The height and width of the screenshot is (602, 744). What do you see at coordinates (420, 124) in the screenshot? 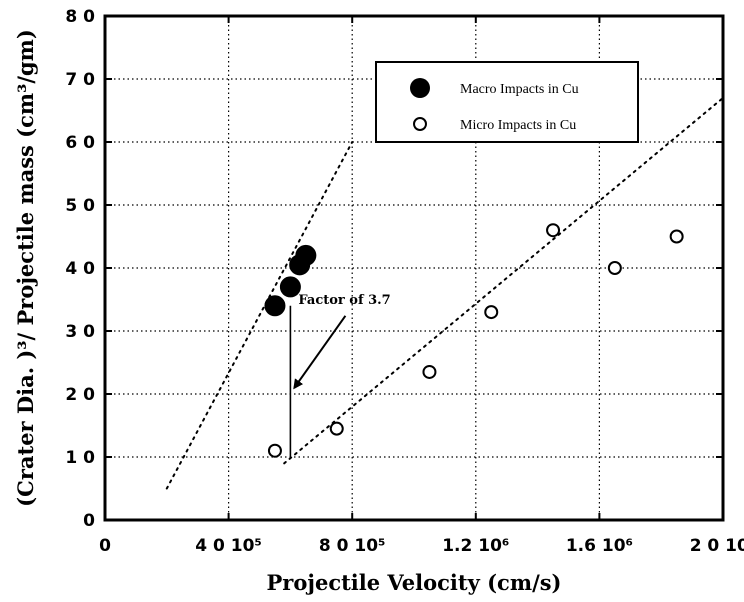
I see `legend-open-circle-icon` at bounding box center [420, 124].